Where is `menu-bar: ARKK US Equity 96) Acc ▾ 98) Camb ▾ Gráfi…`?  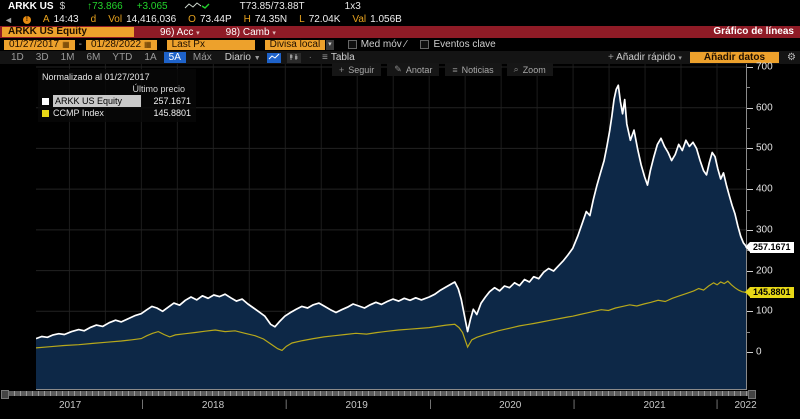
menu-bar: ARKK US Equity 96) Acc ▾ 98) Camb ▾ Gráfi… is located at coordinates (400, 32).